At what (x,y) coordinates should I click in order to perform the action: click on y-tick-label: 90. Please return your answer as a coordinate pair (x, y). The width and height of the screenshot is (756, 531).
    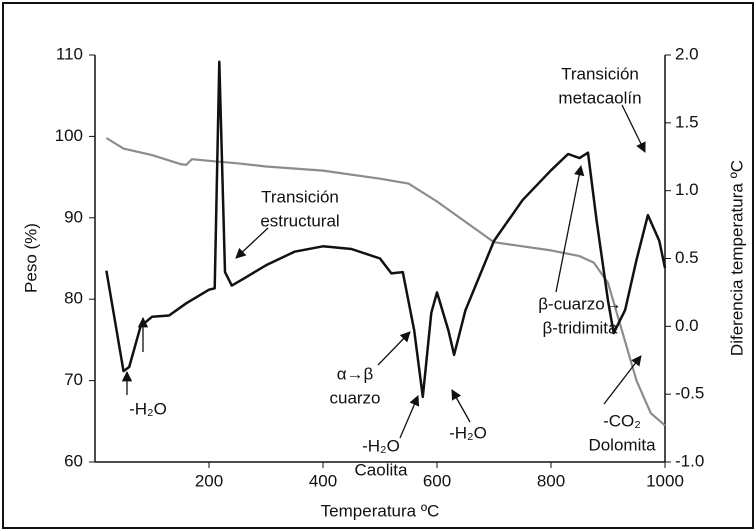
    Looking at the image, I should click on (73, 216).